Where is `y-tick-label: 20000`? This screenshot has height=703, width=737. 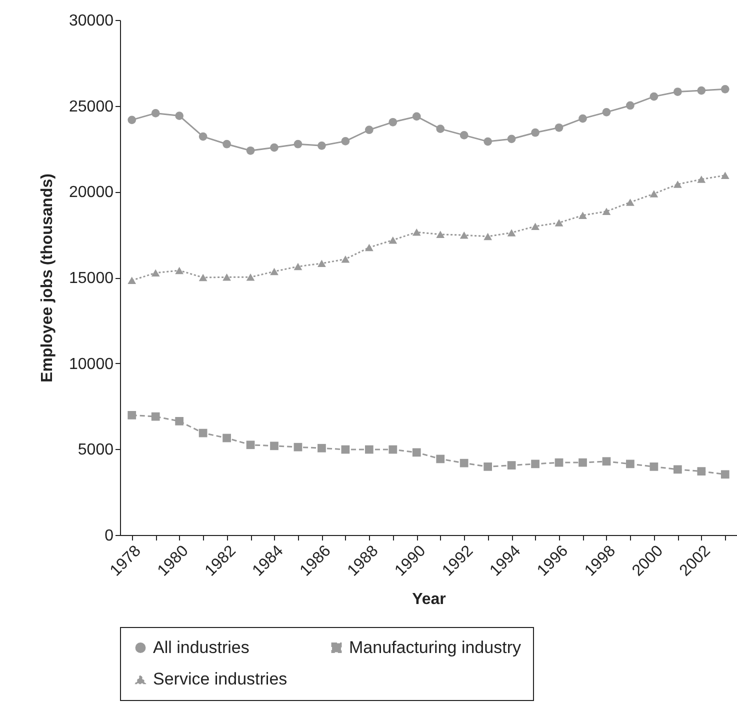 y-tick-label: 20000 is located at coordinates (91, 193).